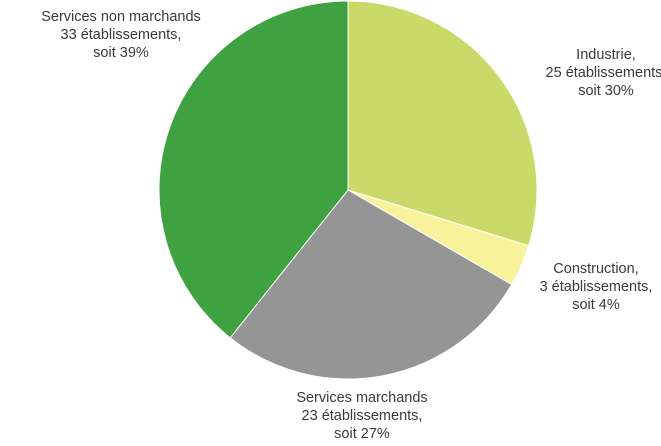  Describe the element at coordinates (606, 55) in the screenshot. I see `label-industrie-name: Industrie,` at that location.